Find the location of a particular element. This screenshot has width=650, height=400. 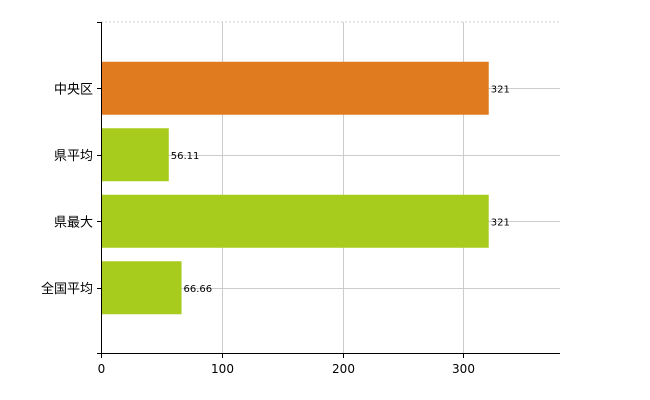

x-tick-label-3: 300 is located at coordinates (463, 369).